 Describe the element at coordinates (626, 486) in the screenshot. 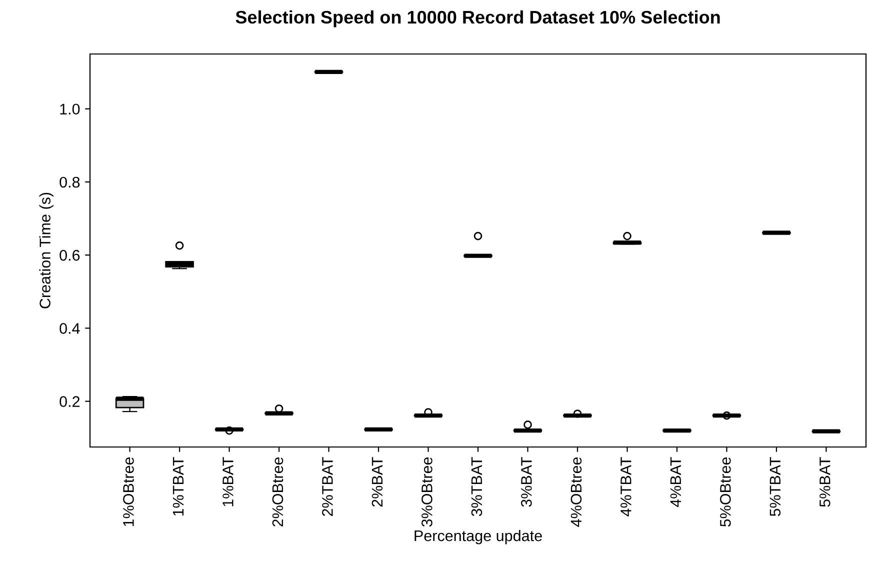

I see `x-tick-label: 4%TBAT` at that location.